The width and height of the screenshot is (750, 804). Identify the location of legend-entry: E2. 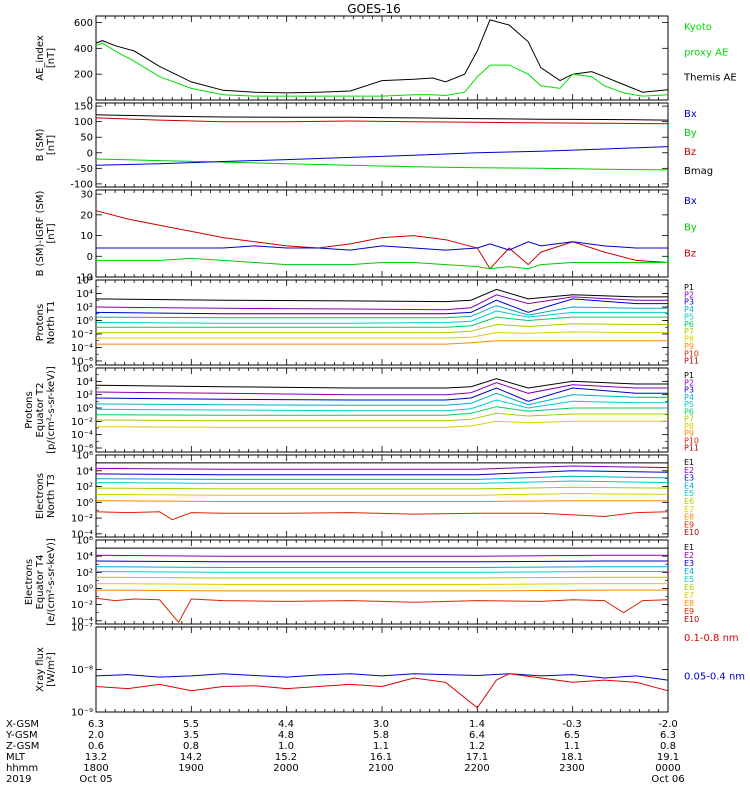
(689, 555).